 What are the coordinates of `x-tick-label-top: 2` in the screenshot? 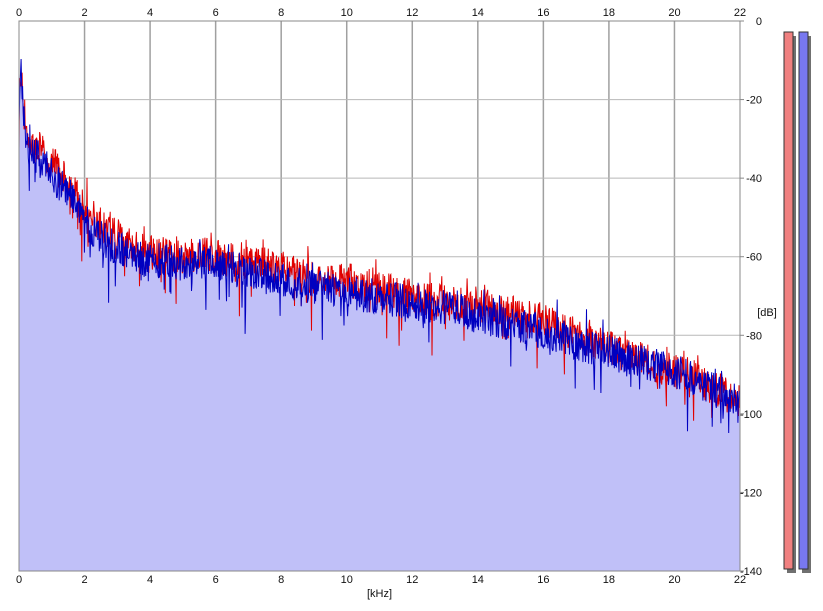 It's located at (84, 13).